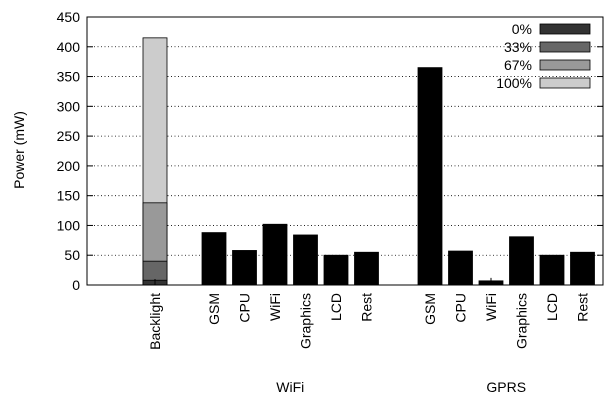 This screenshot has width=613, height=398. Describe the element at coordinates (518, 65) in the screenshot. I see `legend-label: 67%` at that location.